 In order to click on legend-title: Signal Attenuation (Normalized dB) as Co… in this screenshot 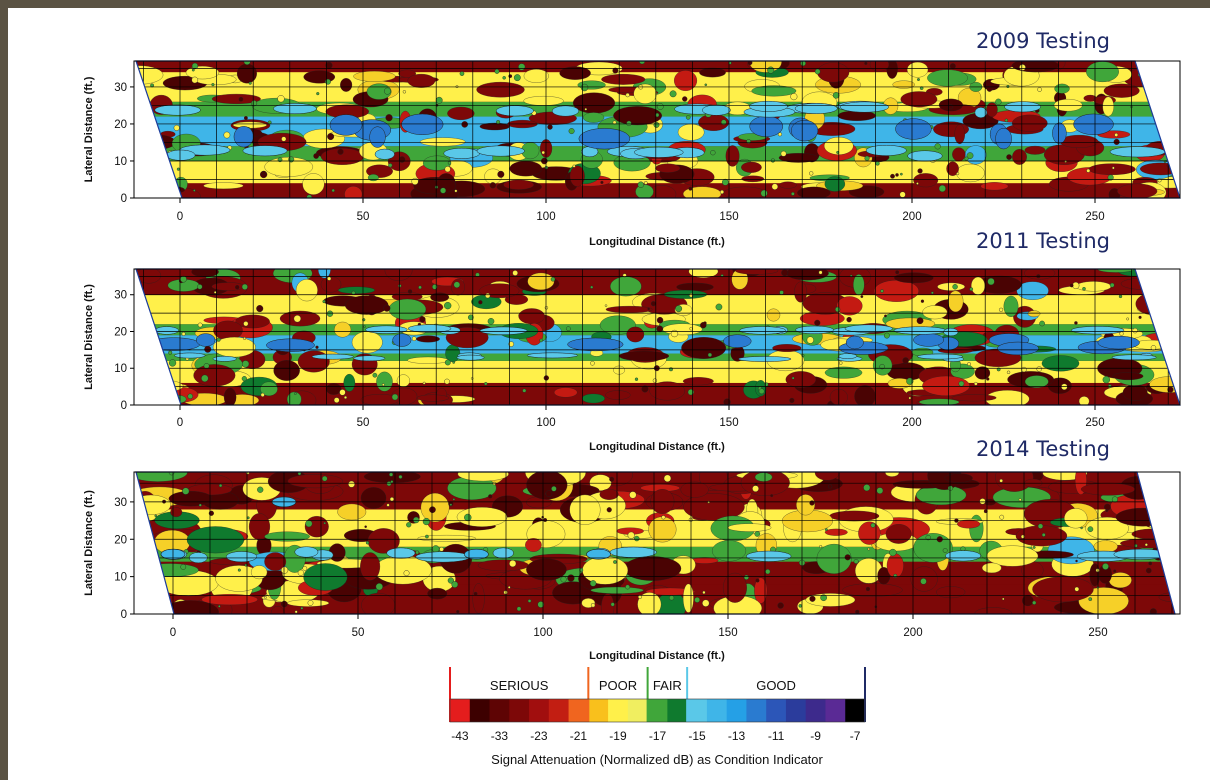, I will do `click(657, 759)`.